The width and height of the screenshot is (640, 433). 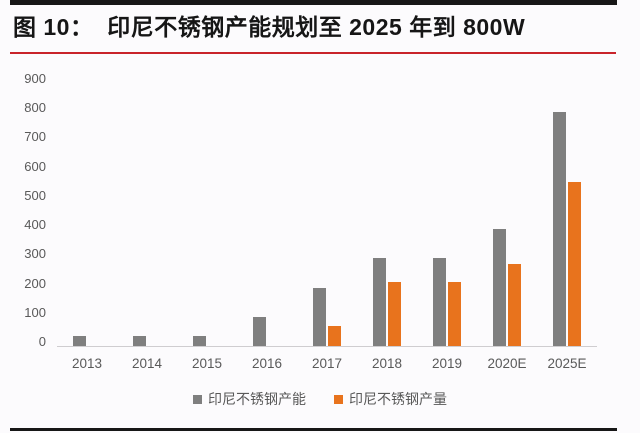 I want to click on y-tick-label: 900, so click(x=35, y=78).